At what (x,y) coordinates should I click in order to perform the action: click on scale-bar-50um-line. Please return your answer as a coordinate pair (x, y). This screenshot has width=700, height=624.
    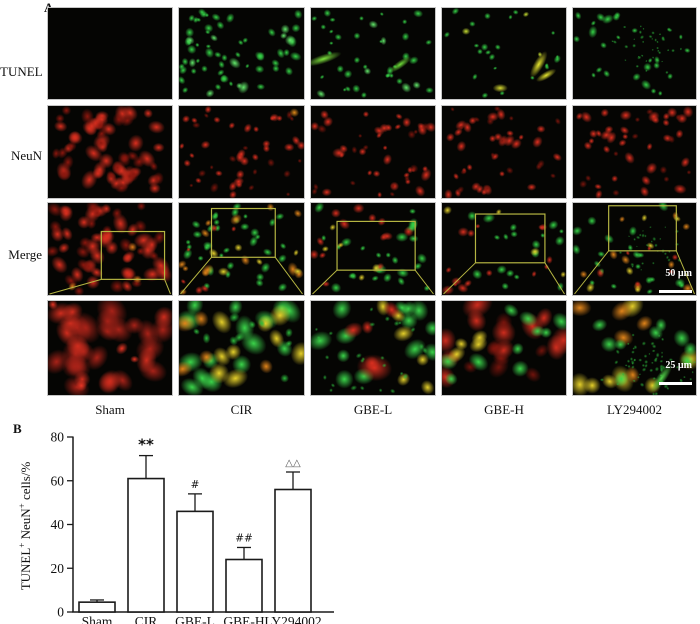
    Looking at the image, I should click on (675, 291).